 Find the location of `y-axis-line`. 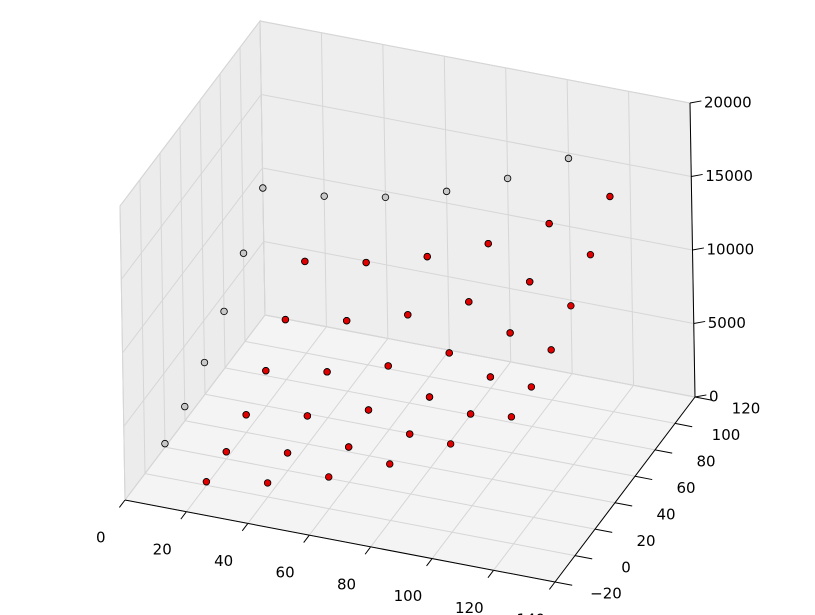

y-axis-line is located at coordinates (625, 489).